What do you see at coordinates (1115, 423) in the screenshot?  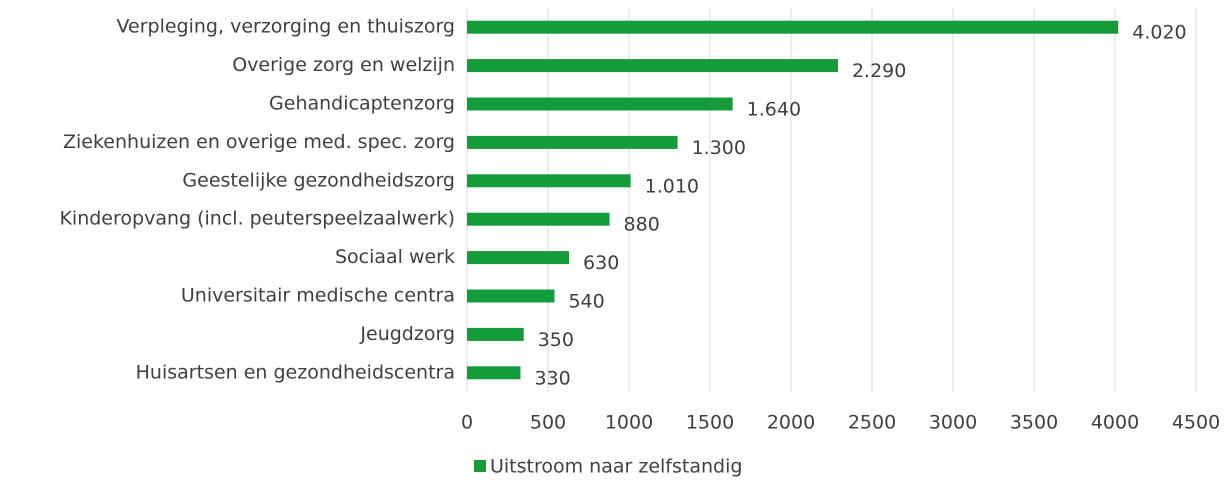 I see `x-tick-label: 4000` at bounding box center [1115, 423].